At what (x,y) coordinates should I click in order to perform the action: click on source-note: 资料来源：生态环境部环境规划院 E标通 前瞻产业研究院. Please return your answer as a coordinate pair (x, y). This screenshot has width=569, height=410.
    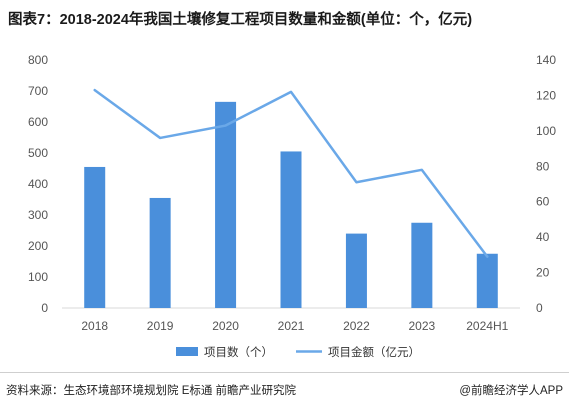
    Looking at the image, I should click on (151, 391).